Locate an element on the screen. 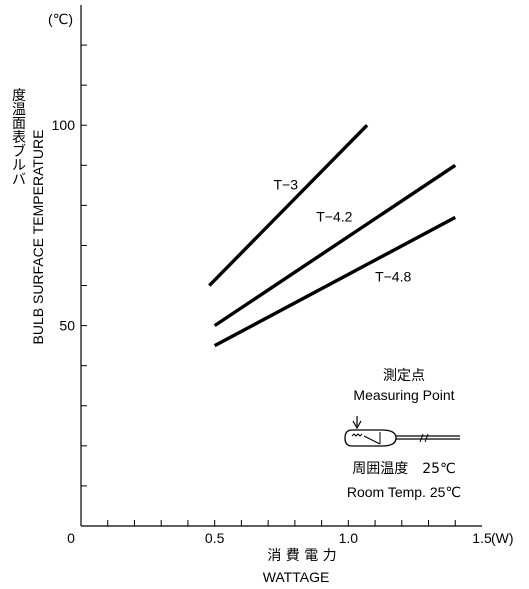  x-axis-title: WATTAGE is located at coordinates (296, 577).